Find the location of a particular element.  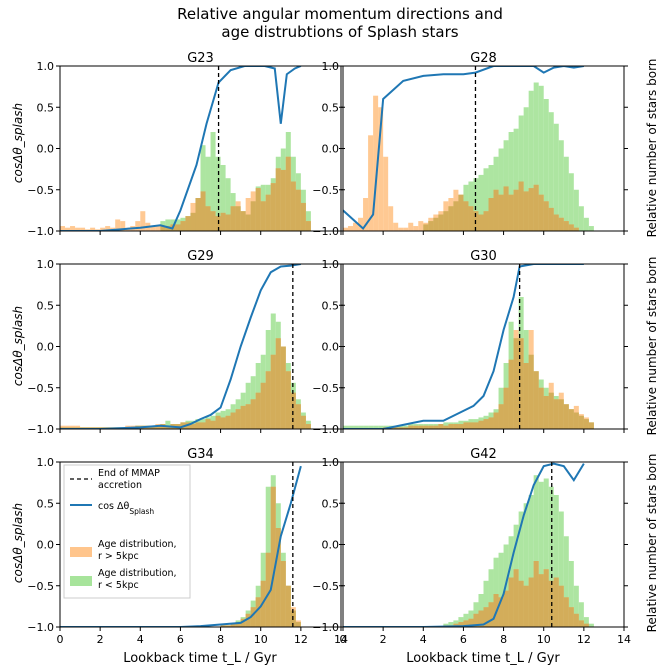

ytick-label: 1.0 is located at coordinates (331, 264).